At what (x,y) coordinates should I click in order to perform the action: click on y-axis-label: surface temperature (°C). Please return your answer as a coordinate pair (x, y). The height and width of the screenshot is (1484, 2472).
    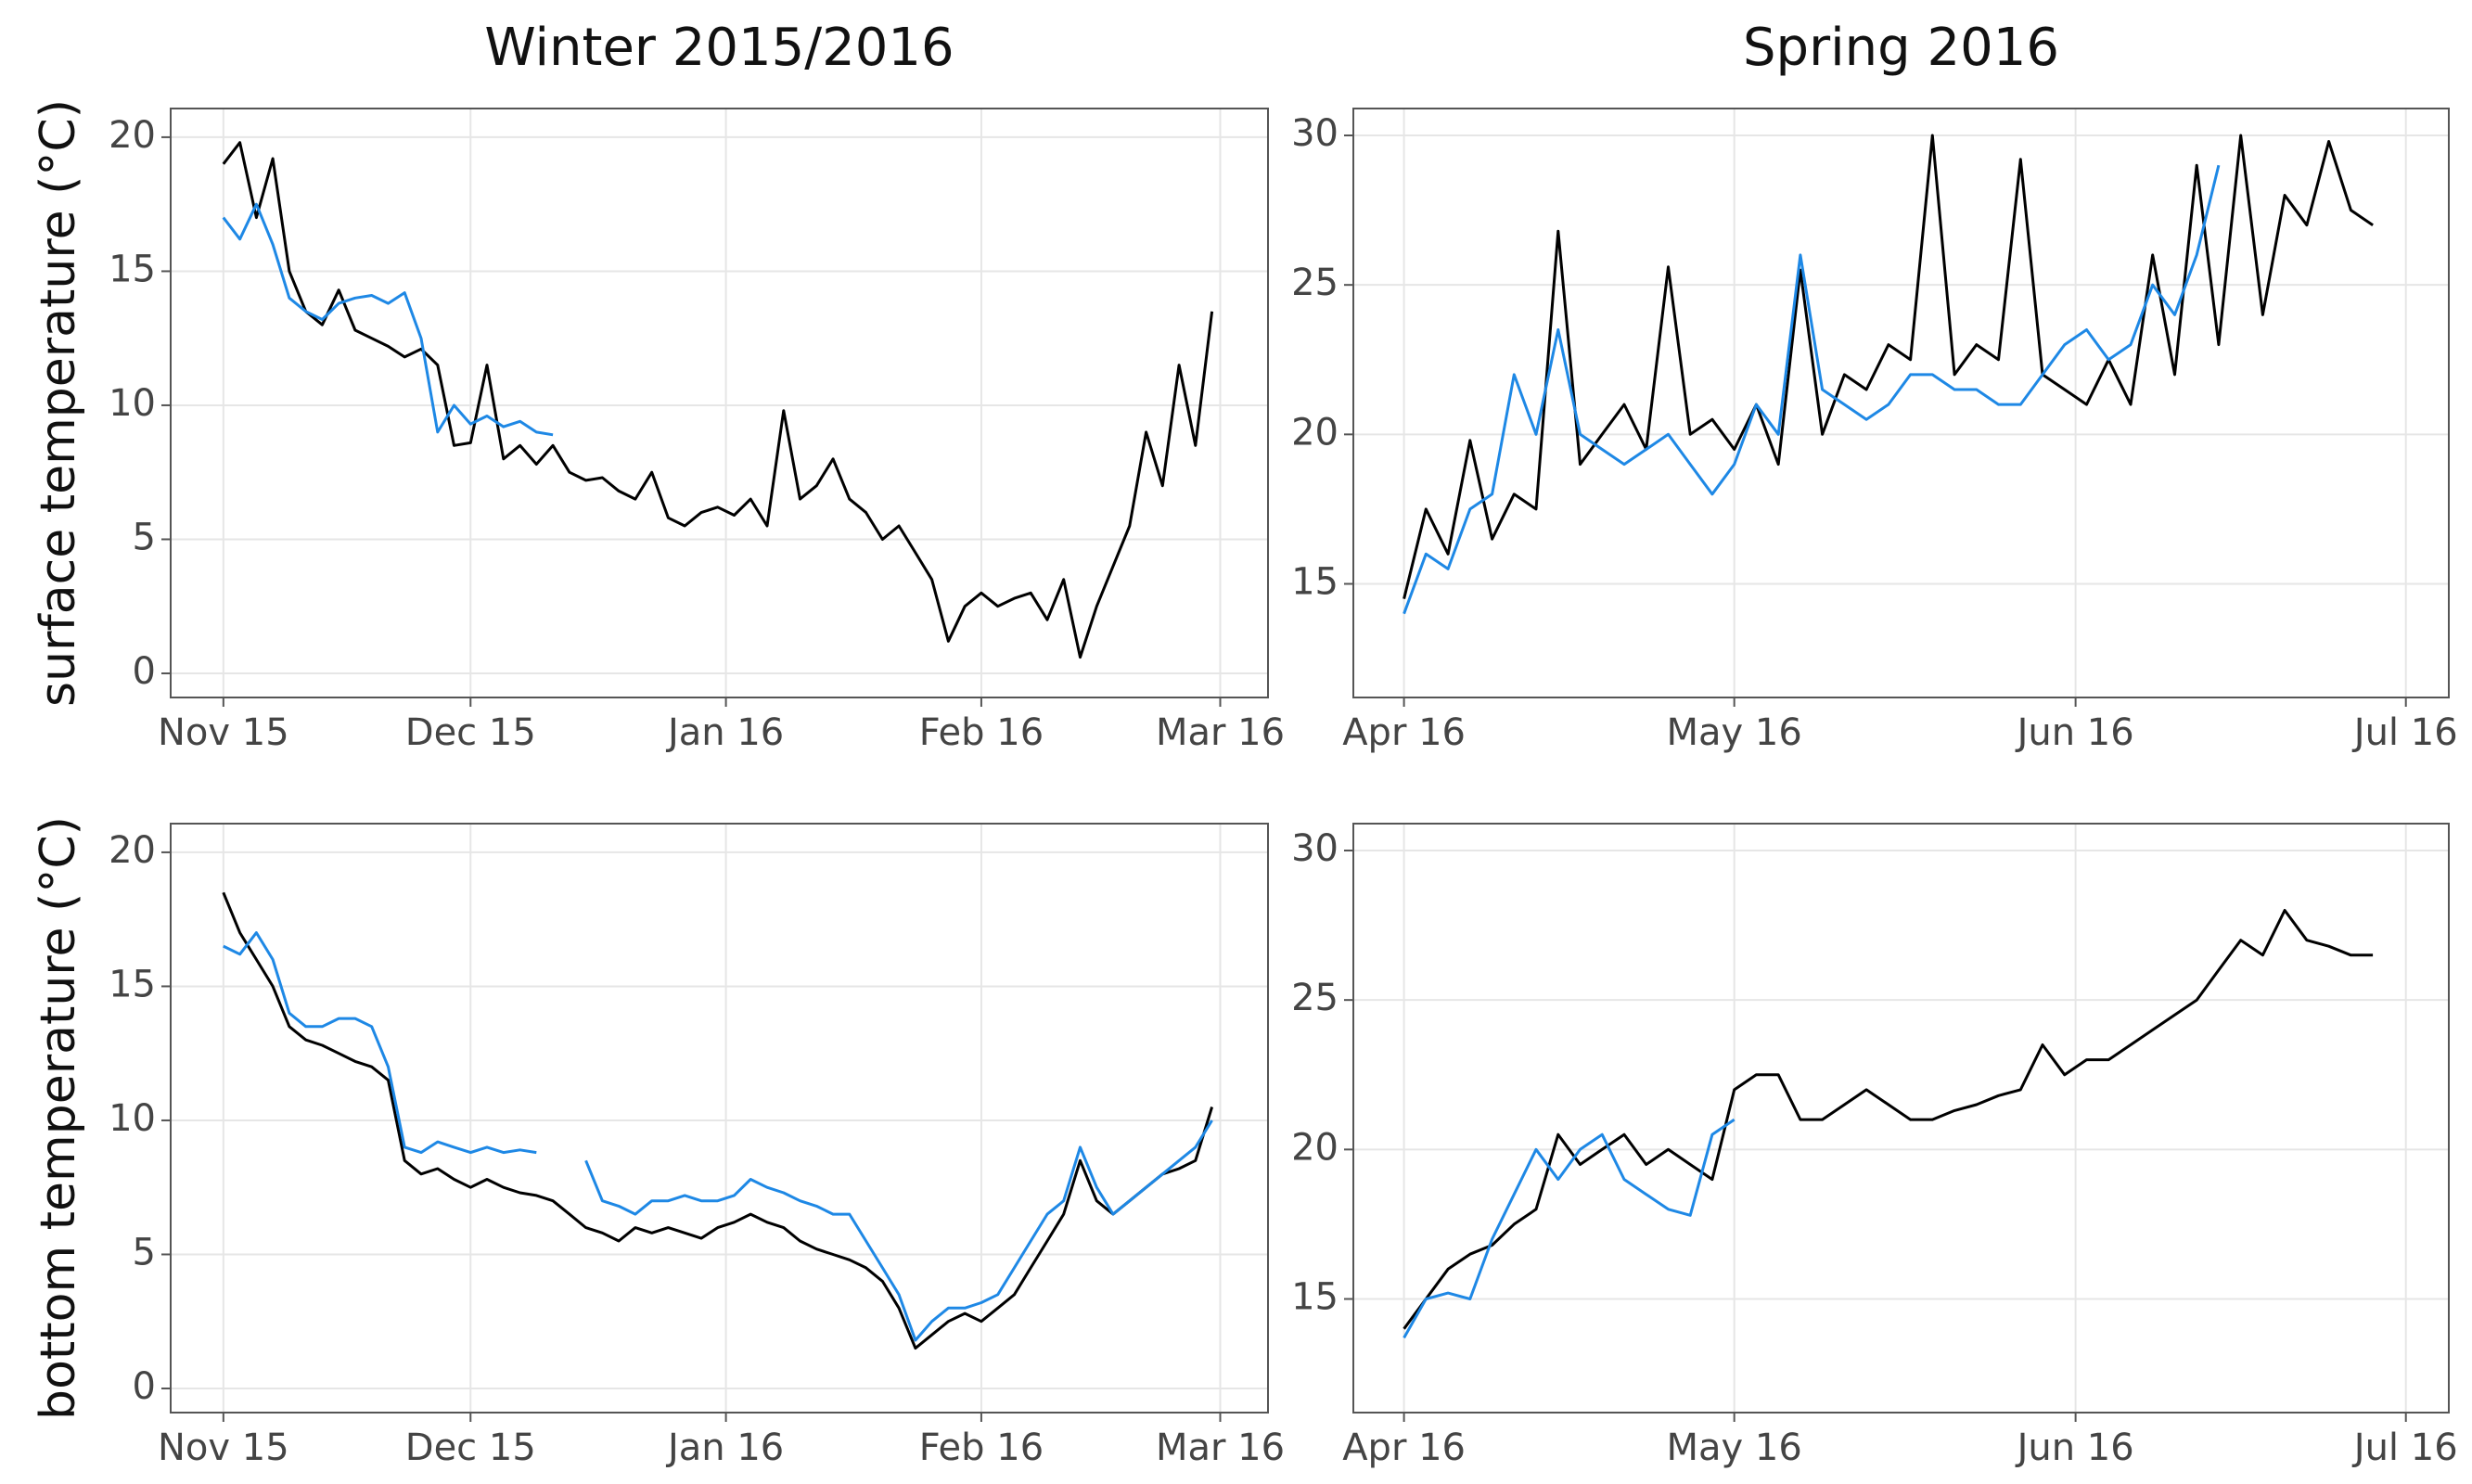
    Looking at the image, I should click on (58, 403).